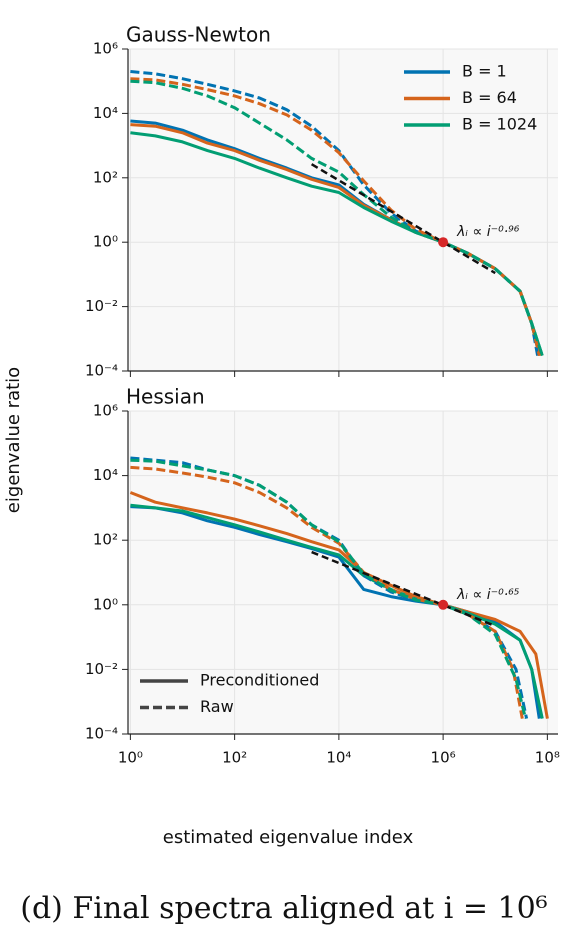 The width and height of the screenshot is (584, 944). What do you see at coordinates (283, 908) in the screenshot?
I see `caption: (d) Final spectra aligned at i = 10⁶` at bounding box center [283, 908].